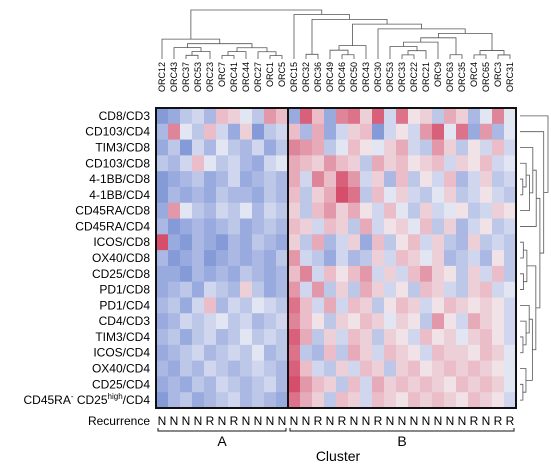 The width and height of the screenshot is (551, 470). What do you see at coordinates (122, 147) in the screenshot?
I see `row-label: TIM3/CD8` at bounding box center [122, 147].